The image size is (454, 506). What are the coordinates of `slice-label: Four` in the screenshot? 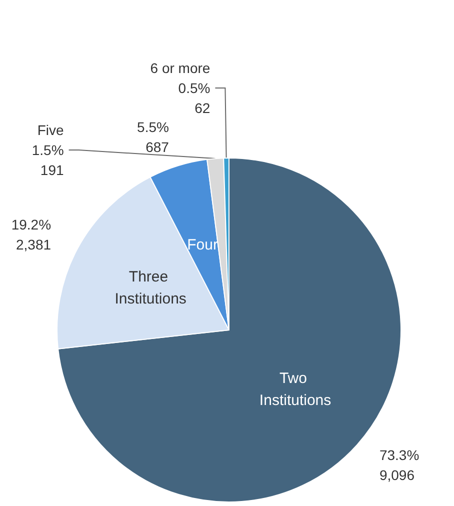 It's located at (202, 245).